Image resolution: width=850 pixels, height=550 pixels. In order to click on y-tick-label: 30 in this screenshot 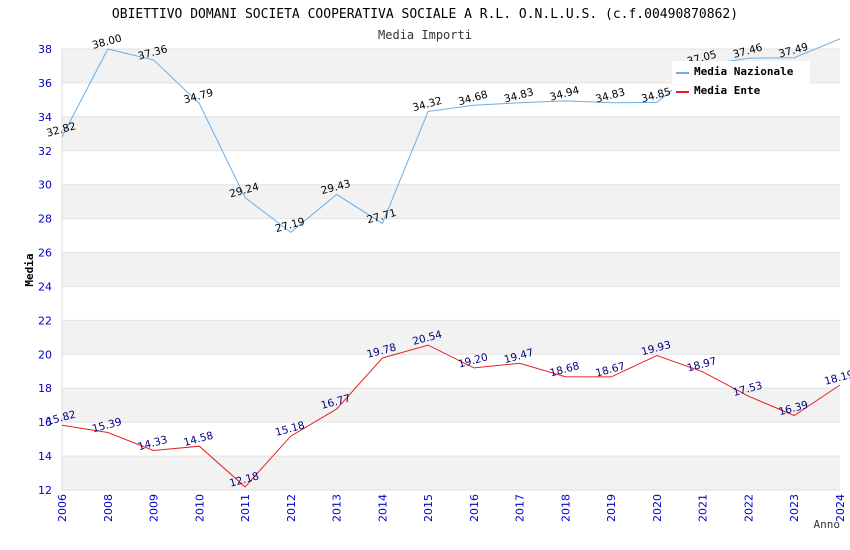, I will do `click(45, 185)`.